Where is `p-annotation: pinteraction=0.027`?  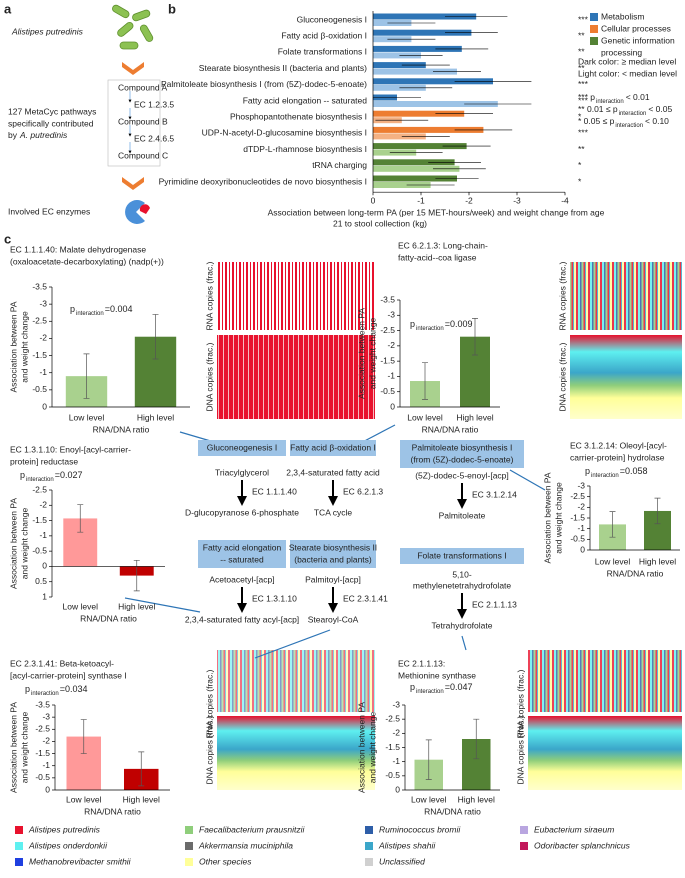 p-annotation: pinteraction=0.027 is located at coordinates (51, 476).